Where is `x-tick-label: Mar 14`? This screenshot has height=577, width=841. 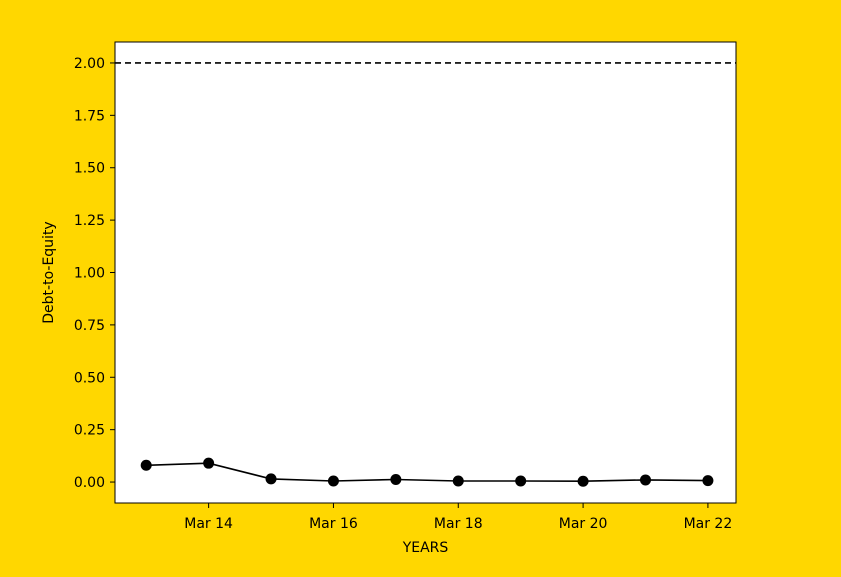 x-tick-label: Mar 14 is located at coordinates (208, 524).